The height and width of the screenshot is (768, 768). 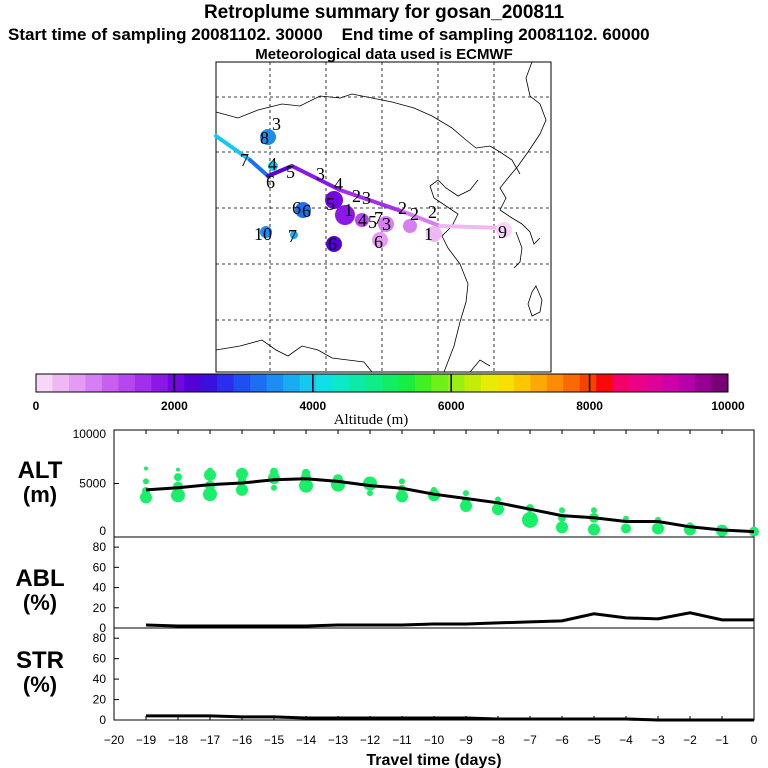 I want to click on colorbar-tick-label: 6000, so click(x=451, y=406).